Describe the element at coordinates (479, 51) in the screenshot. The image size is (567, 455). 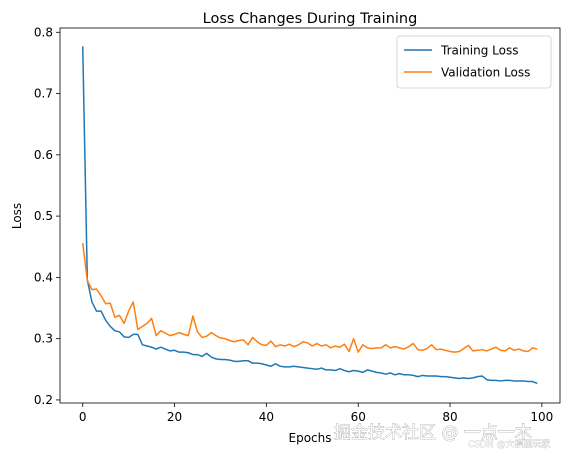
I see `legend-label-training-loss: Training Loss` at that location.